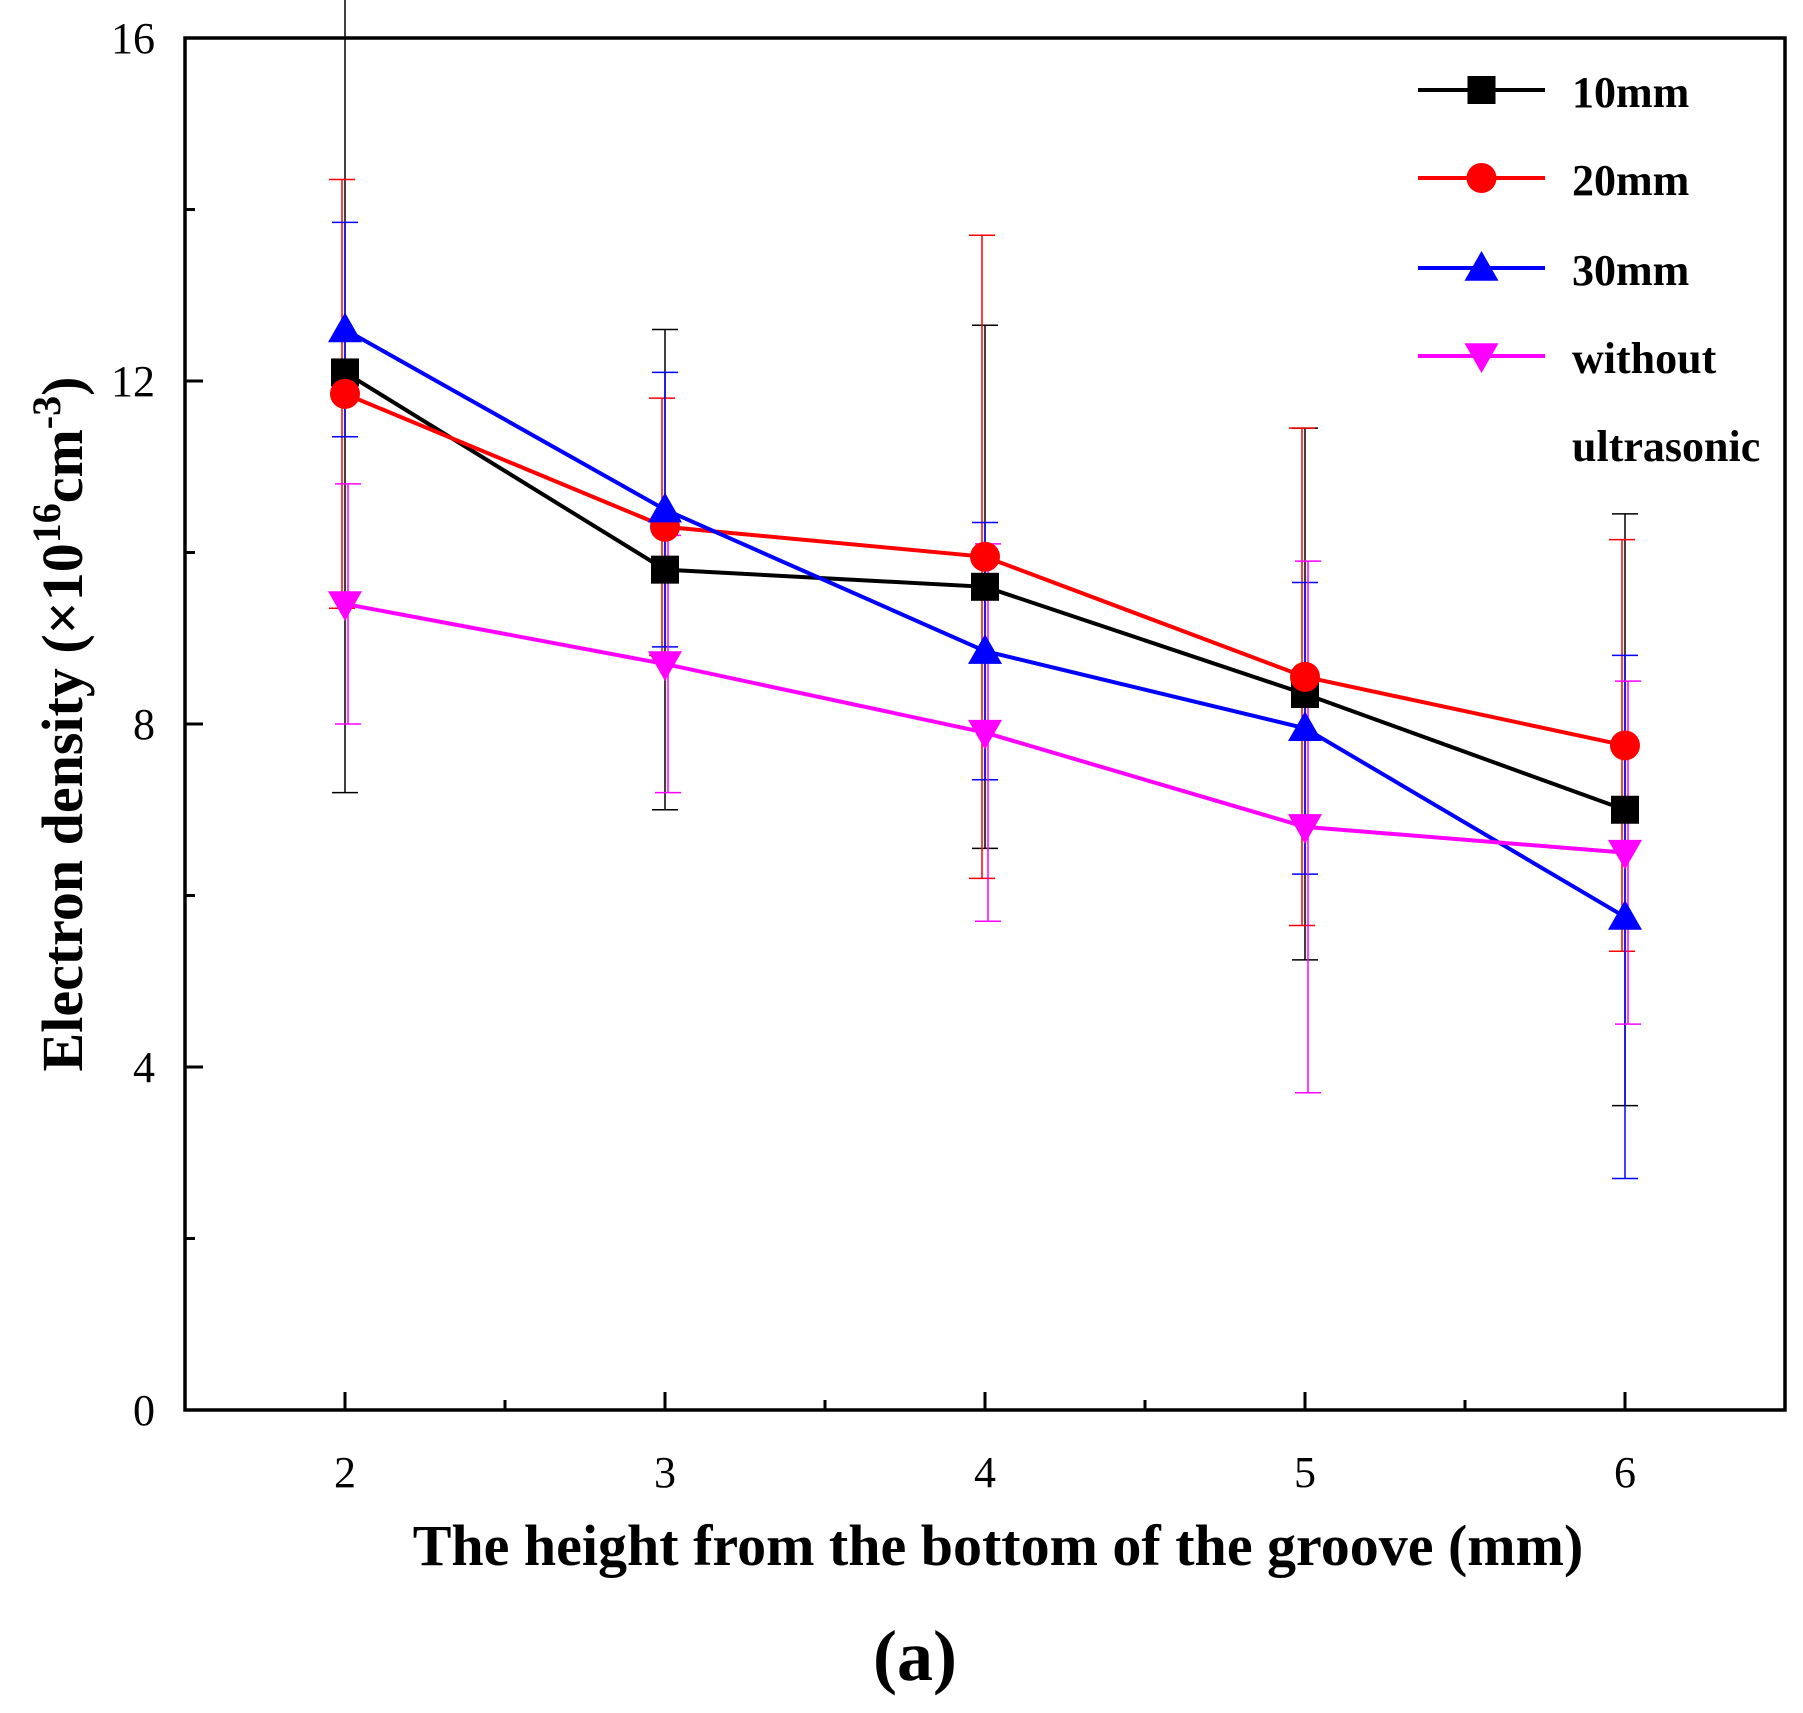  What do you see at coordinates (46, 412) in the screenshot?
I see `y-axis-title-exponent-2: -3` at bounding box center [46, 412].